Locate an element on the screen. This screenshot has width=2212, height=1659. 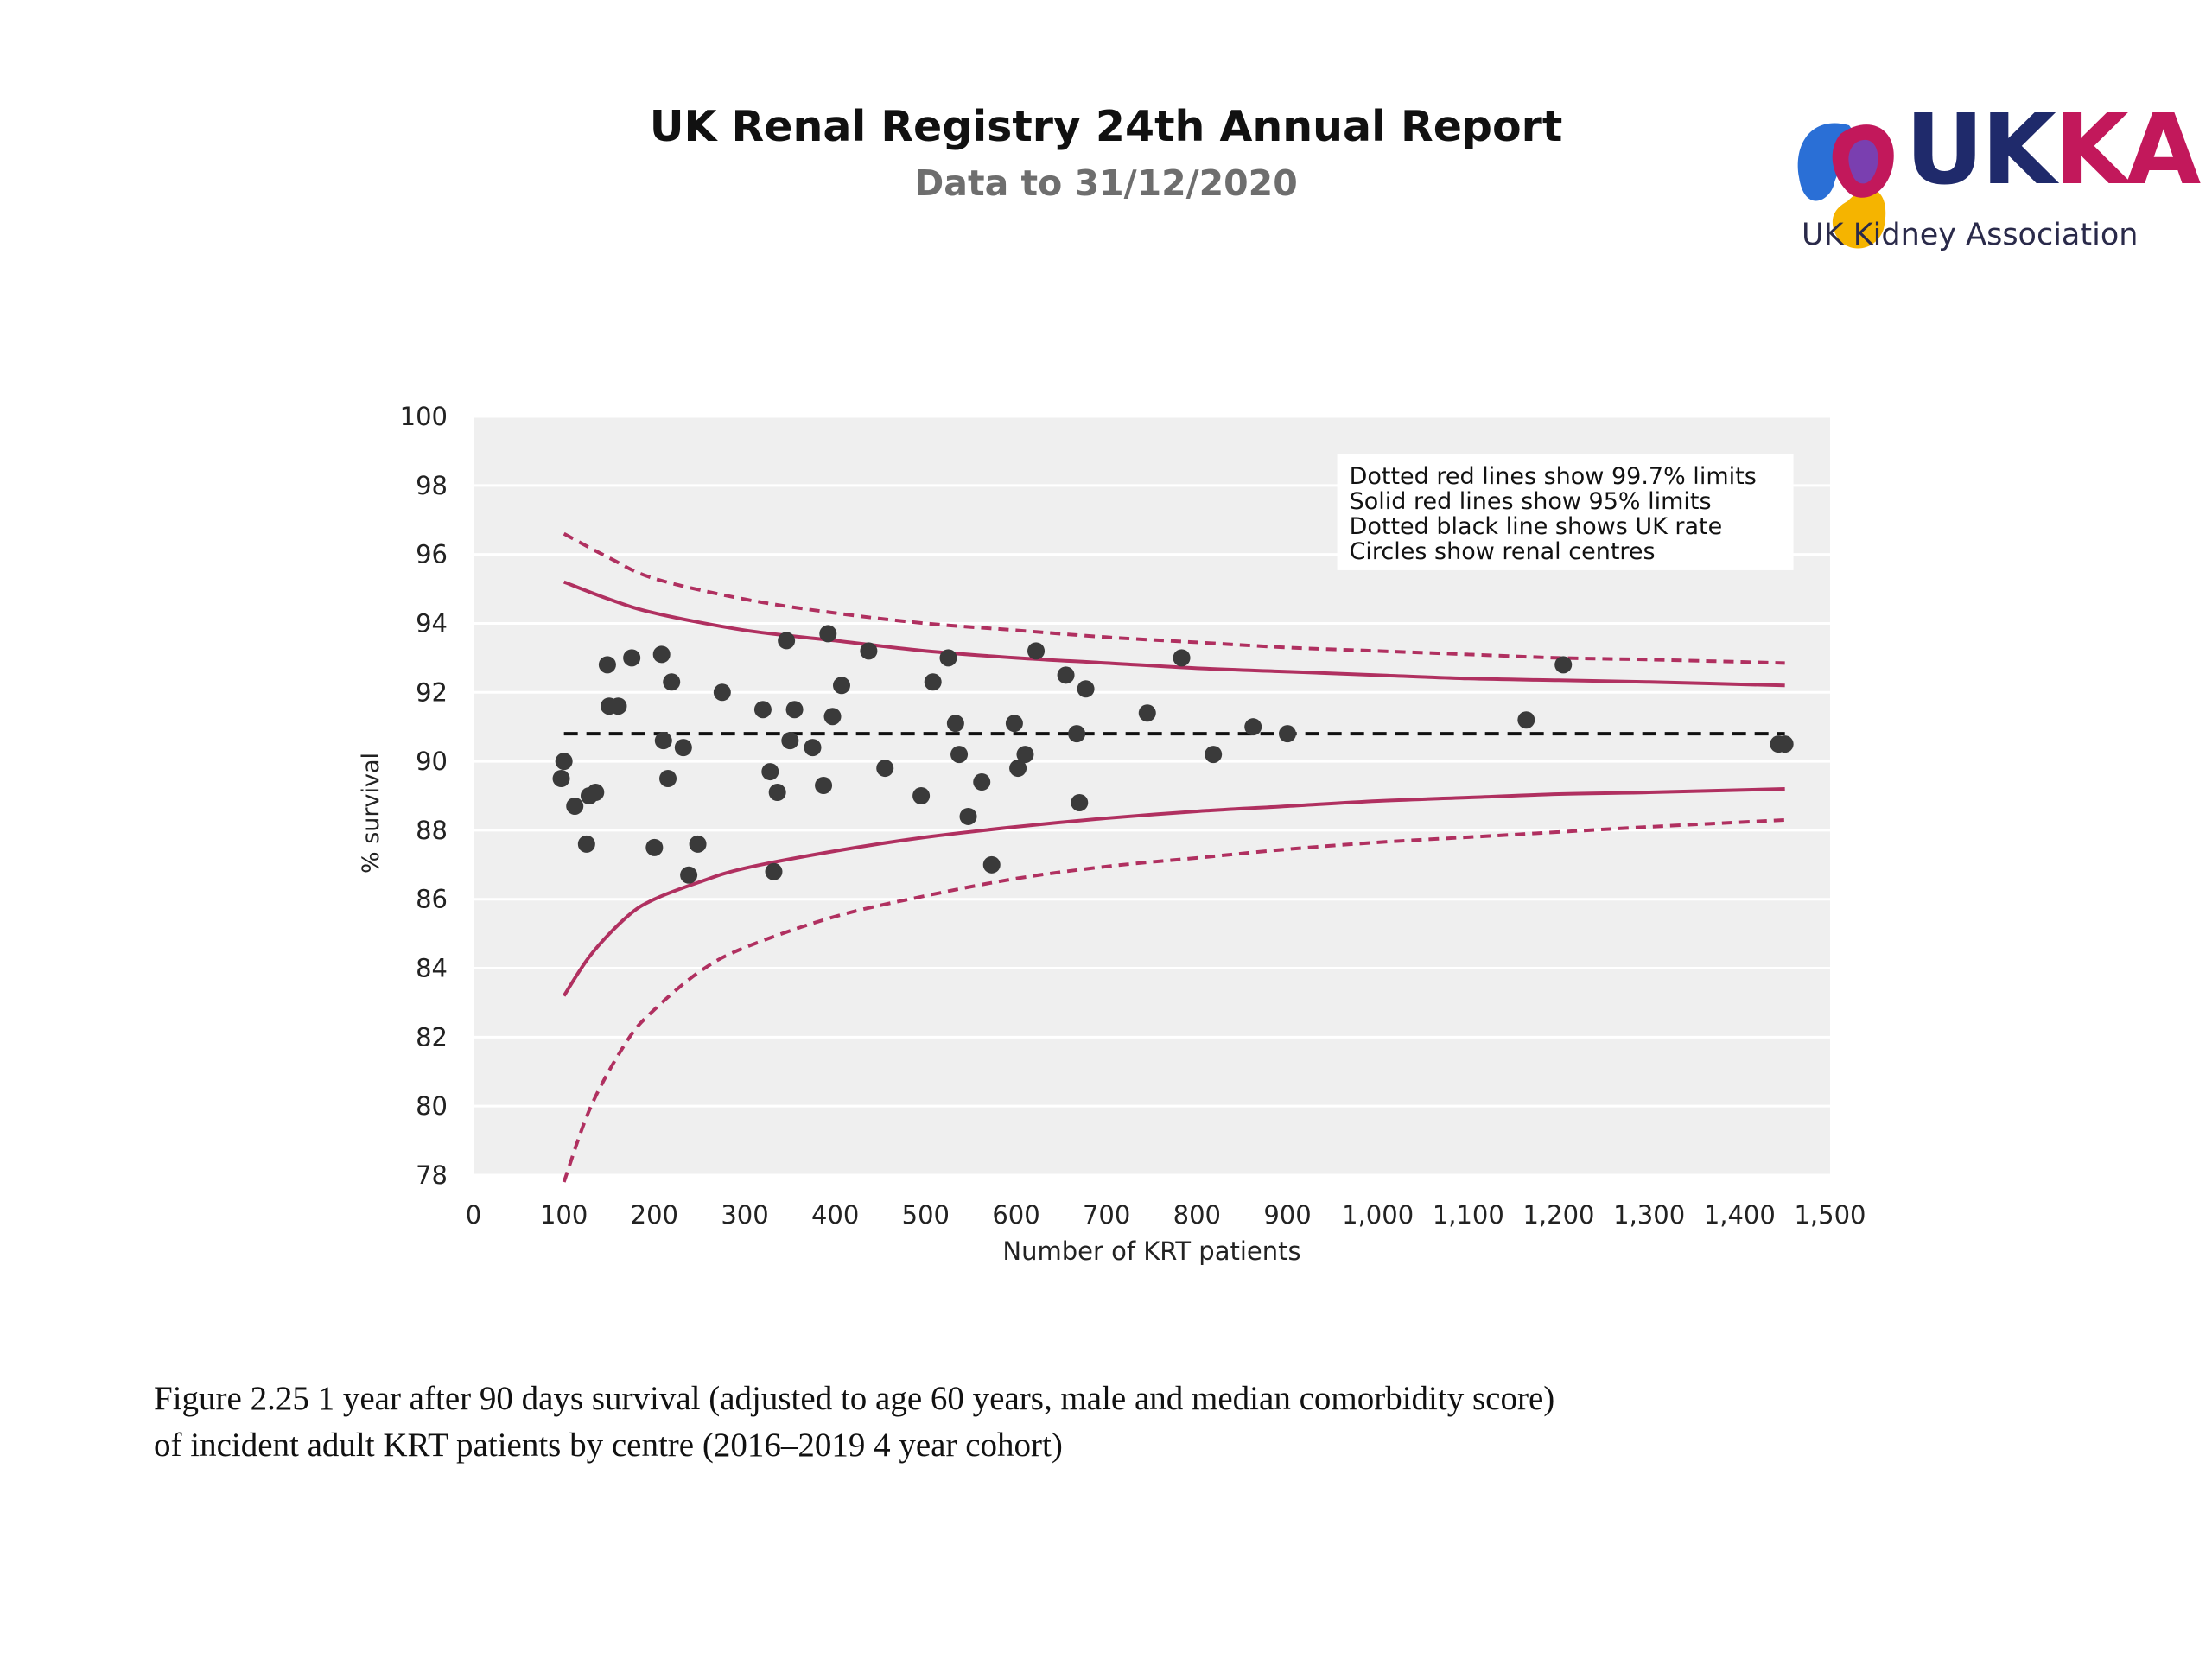
x-tick-label: 0 is located at coordinates (473, 1215).